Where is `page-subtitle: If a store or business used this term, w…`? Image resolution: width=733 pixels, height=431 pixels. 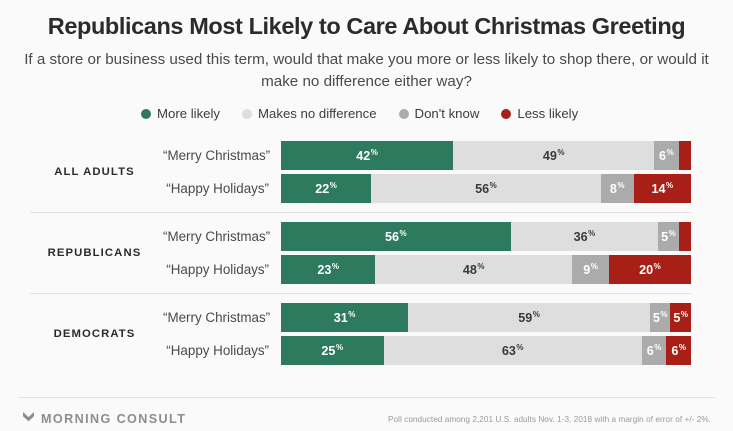 page-subtitle: If a store or business used this term, w… is located at coordinates (366, 70).